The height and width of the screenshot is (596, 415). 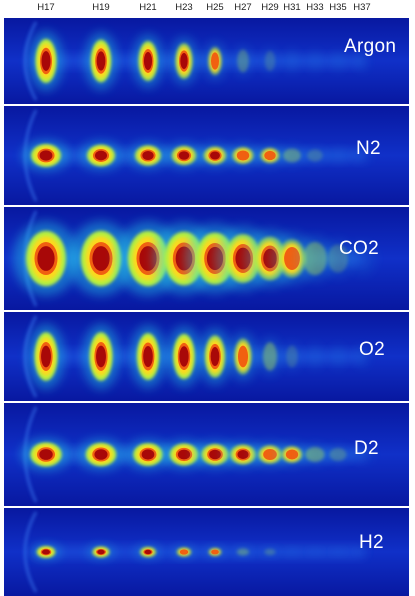 I want to click on harmonic-label-h17: H17, so click(x=46, y=7).